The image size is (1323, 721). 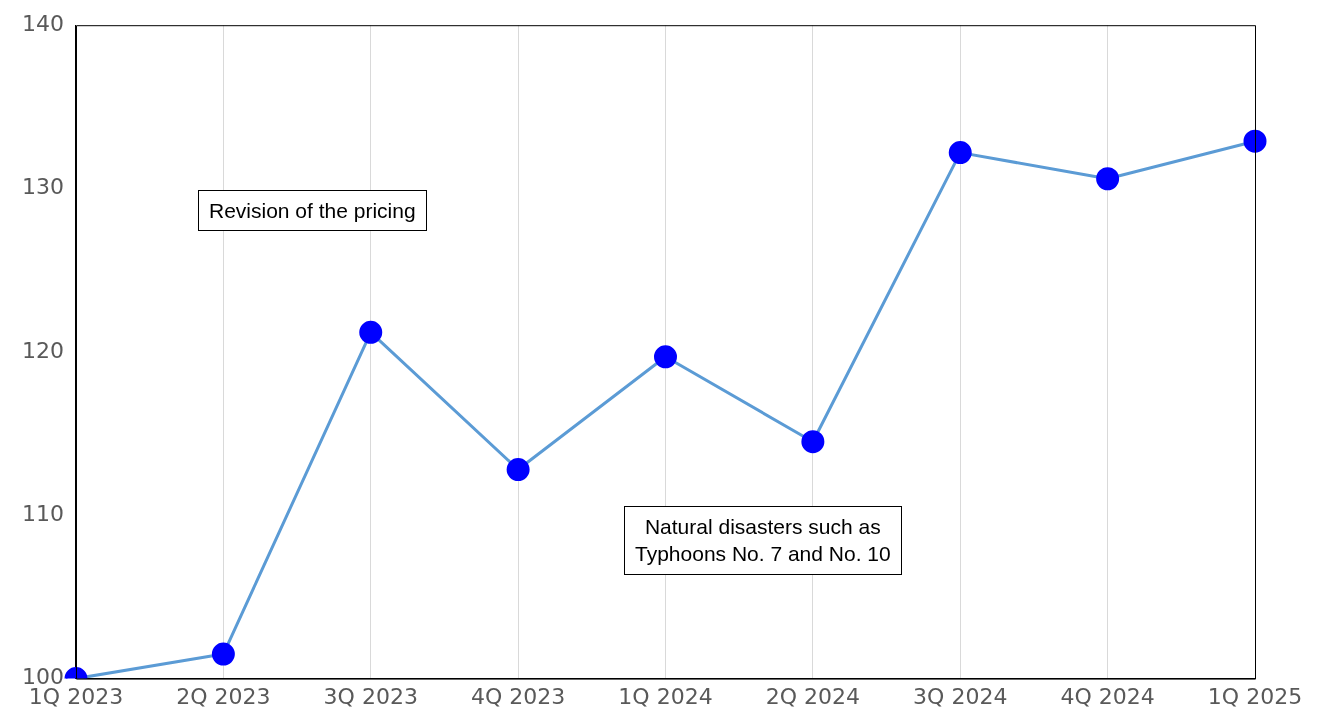 I want to click on x-tick-label: 2Q 2023, so click(x=223, y=696).